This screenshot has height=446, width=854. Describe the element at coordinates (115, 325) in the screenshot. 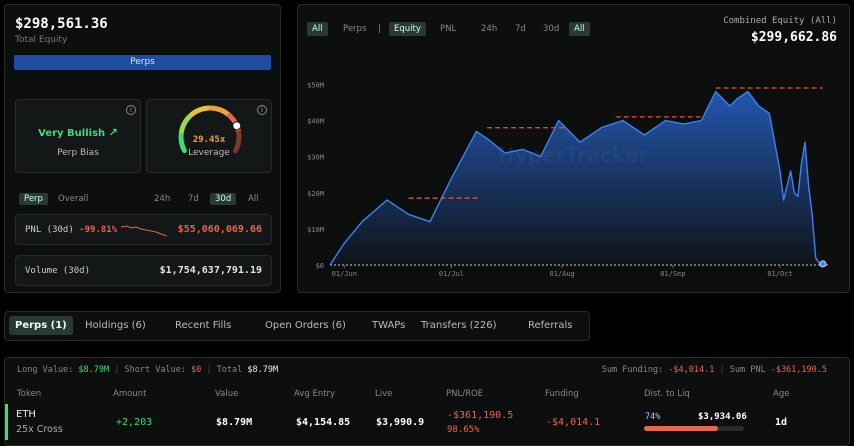

I see `tab-holdings: Holdings (6)` at that location.